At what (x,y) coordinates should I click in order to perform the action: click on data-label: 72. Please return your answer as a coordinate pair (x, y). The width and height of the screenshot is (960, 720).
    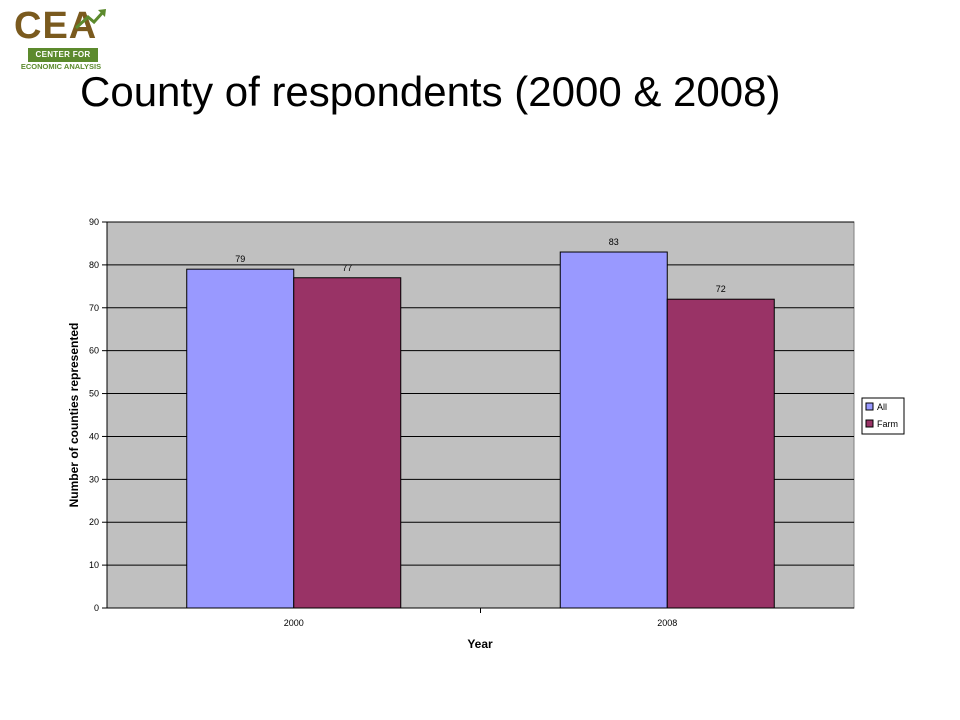
    Looking at the image, I should click on (721, 289).